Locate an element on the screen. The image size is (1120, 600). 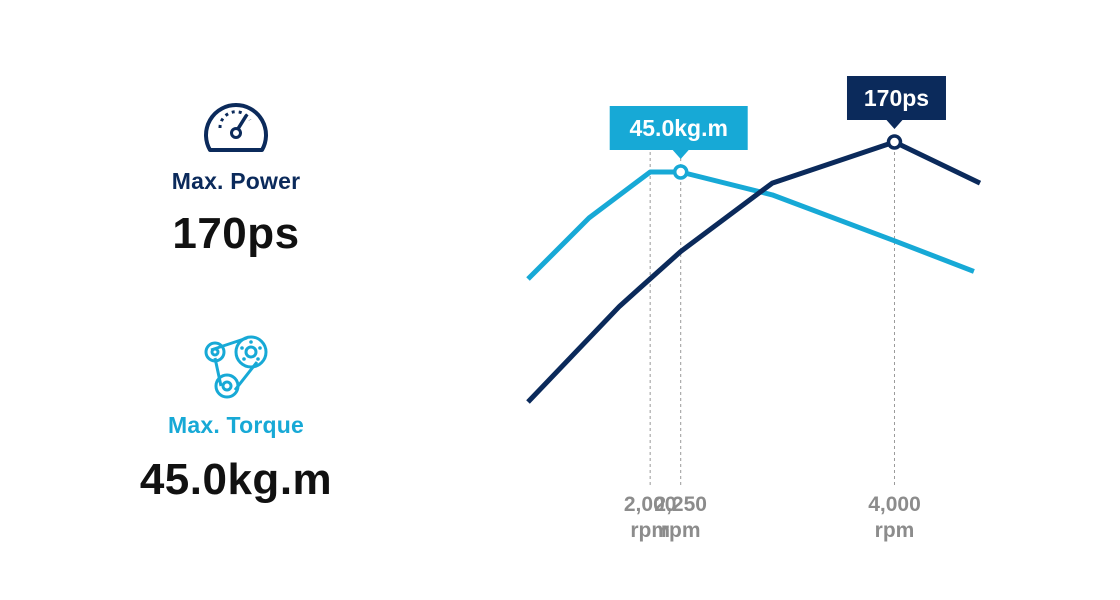
torque-peak-marker is located at coordinates (680, 172).